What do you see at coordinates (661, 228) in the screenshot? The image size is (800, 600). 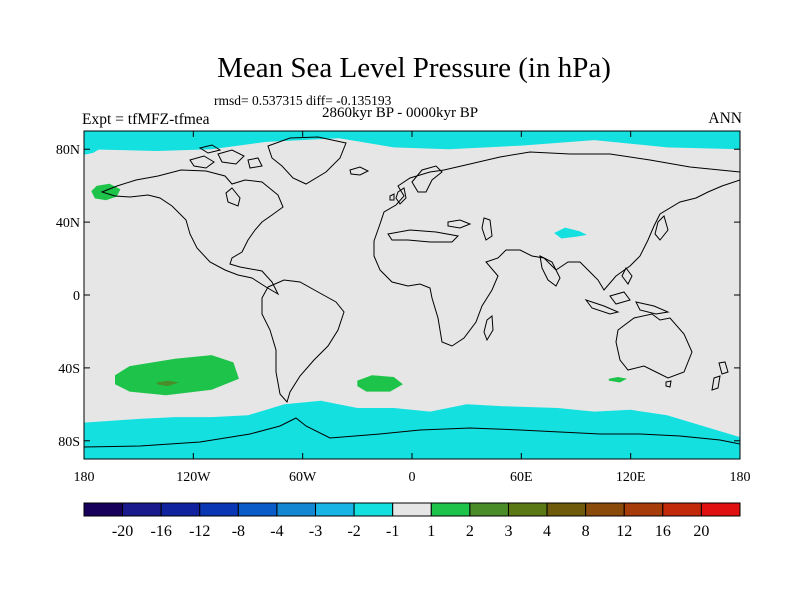 I see `coastline-japan` at bounding box center [661, 228].